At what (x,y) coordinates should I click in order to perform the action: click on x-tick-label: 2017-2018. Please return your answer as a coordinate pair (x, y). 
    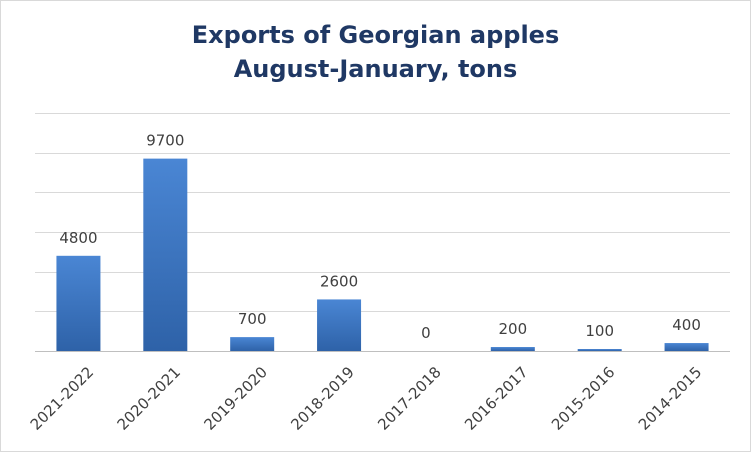
    Looking at the image, I should click on (409, 398).